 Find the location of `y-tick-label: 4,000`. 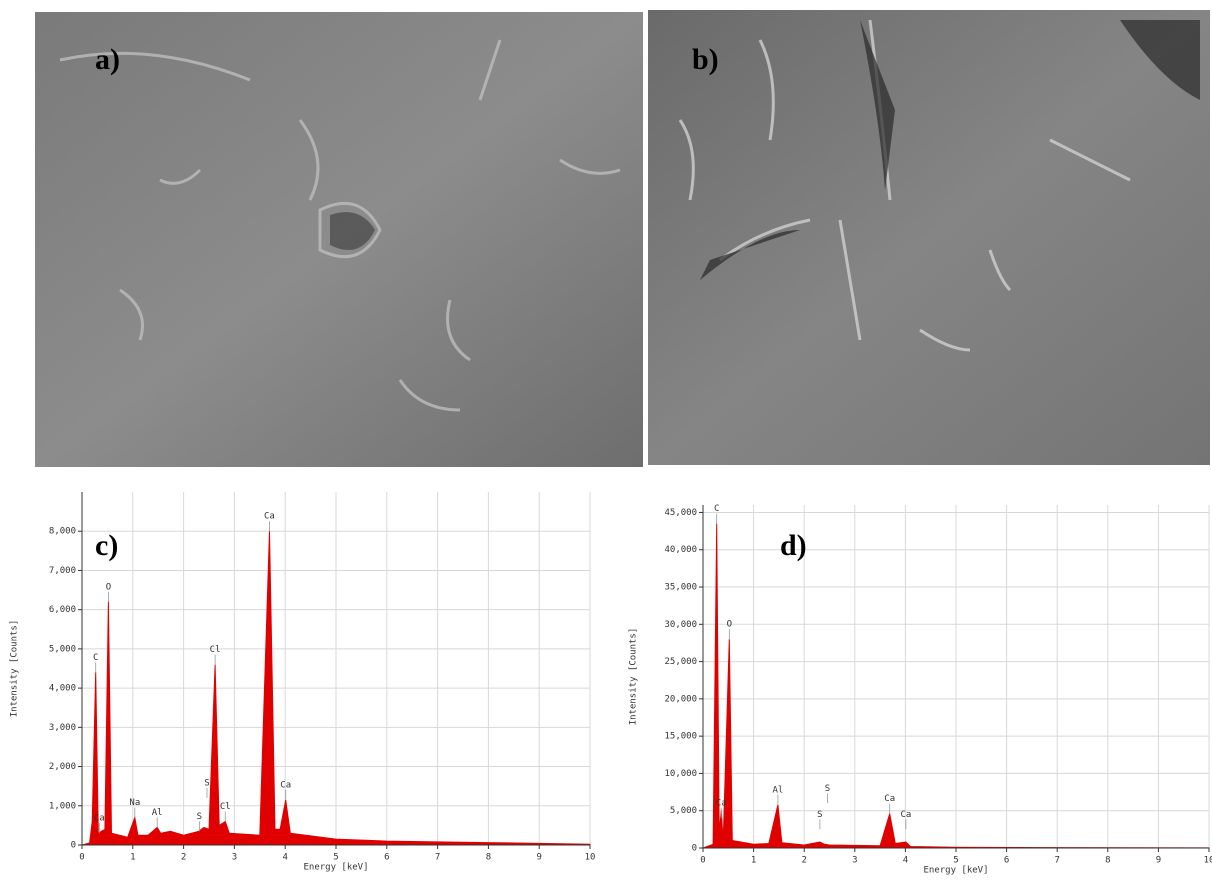

y-tick-label: 4,000 is located at coordinates (62, 689).